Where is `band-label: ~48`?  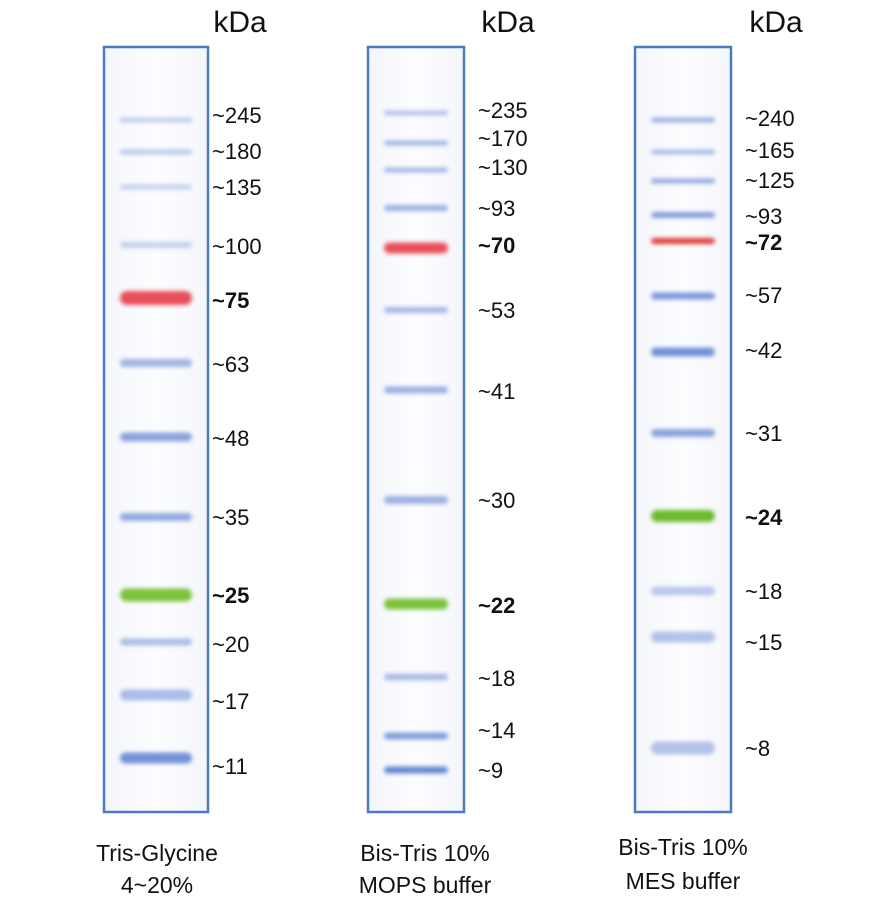
band-label: ~48 is located at coordinates (230, 438).